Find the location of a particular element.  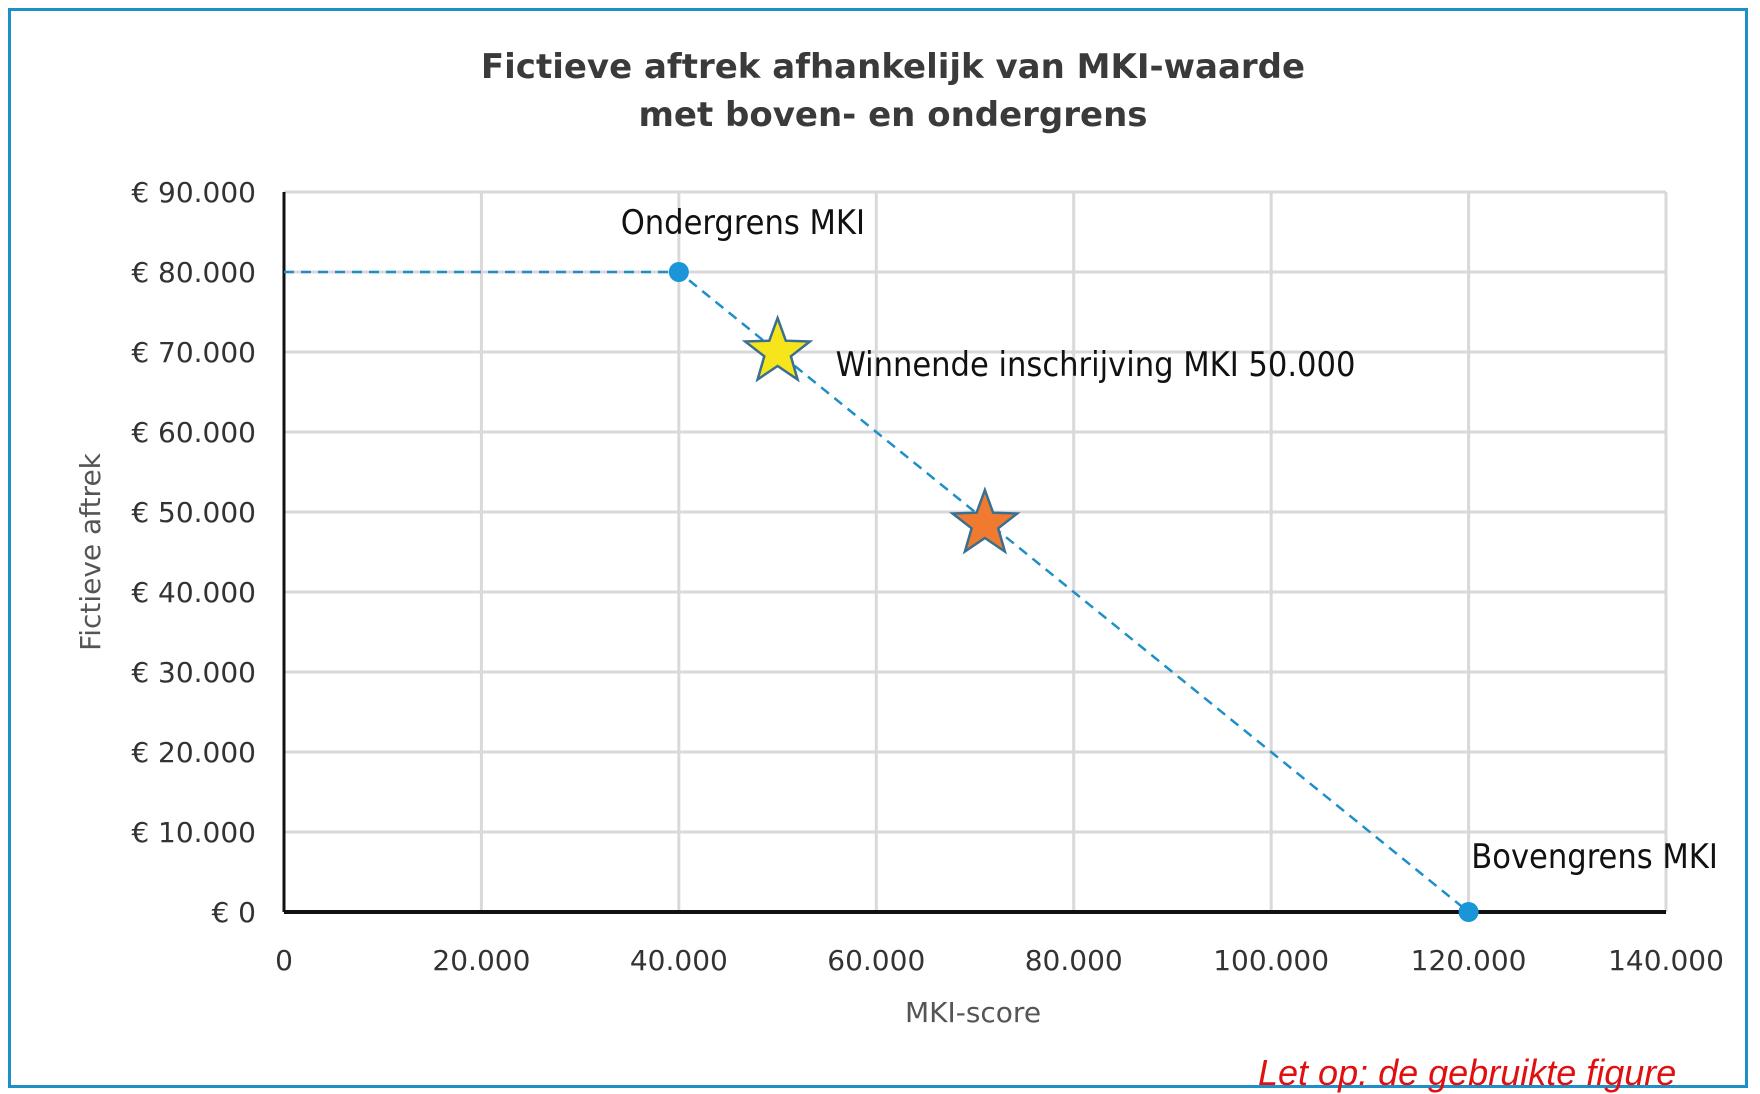

footer-note: Let op: de gebruikte figure is located at coordinates (1467, 1072).